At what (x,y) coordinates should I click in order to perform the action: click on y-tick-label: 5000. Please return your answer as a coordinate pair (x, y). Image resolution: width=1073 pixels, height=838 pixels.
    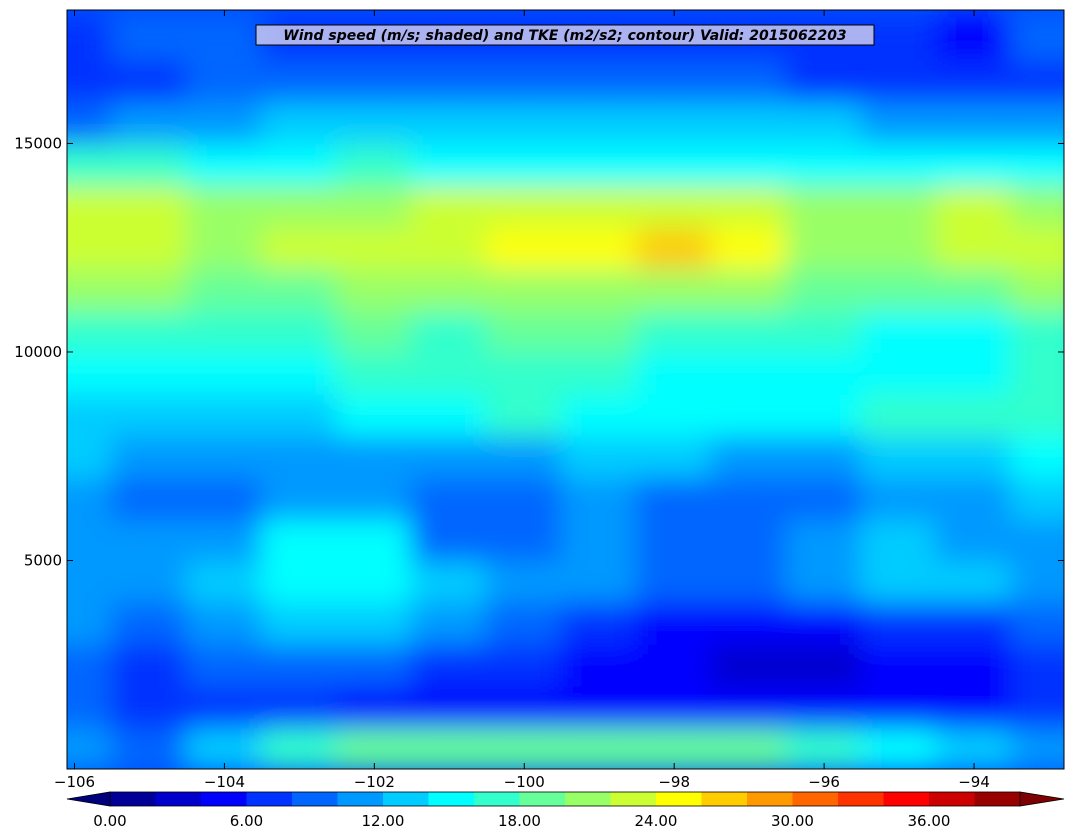
    Looking at the image, I should click on (43, 560).